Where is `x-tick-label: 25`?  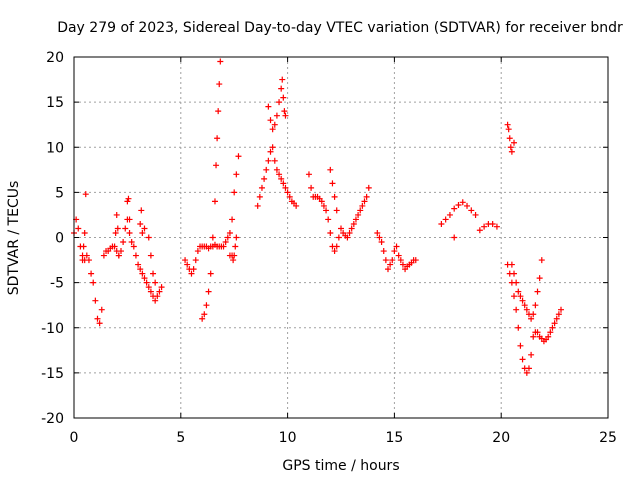
x-tick-label: 25 is located at coordinates (608, 438).